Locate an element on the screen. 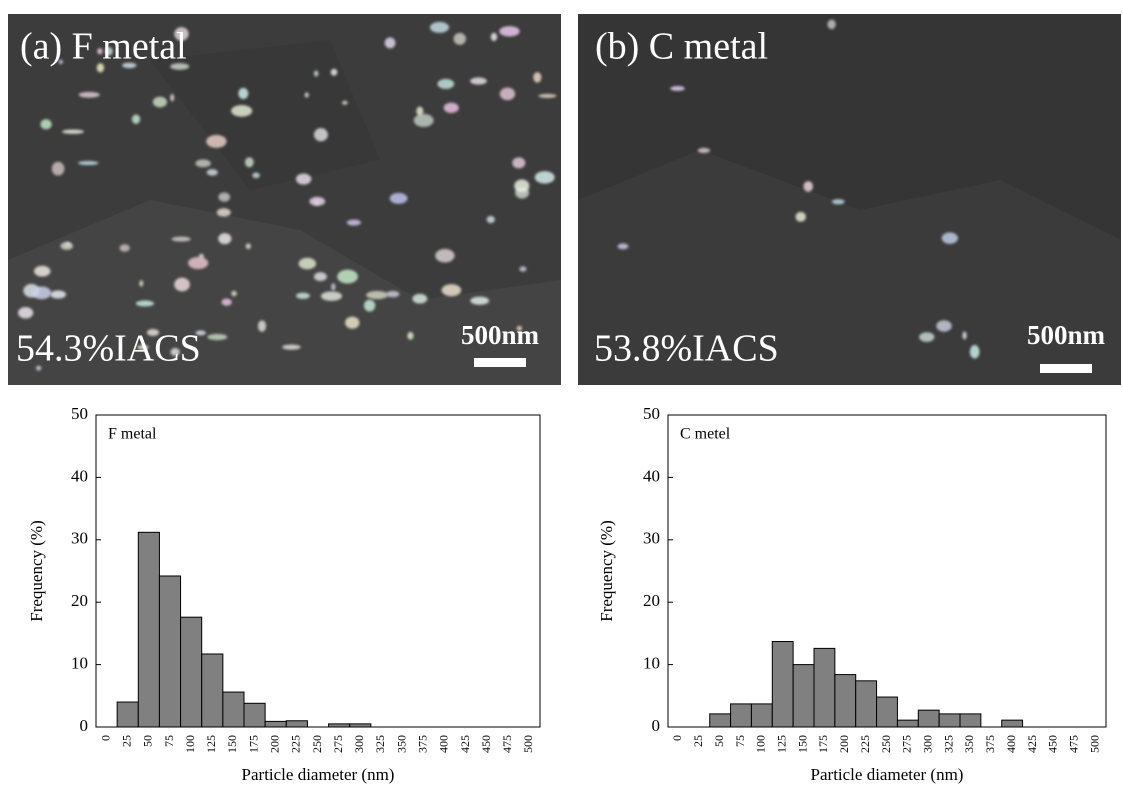 This screenshot has height=787, width=1123. annotation: C metel is located at coordinates (705, 434).